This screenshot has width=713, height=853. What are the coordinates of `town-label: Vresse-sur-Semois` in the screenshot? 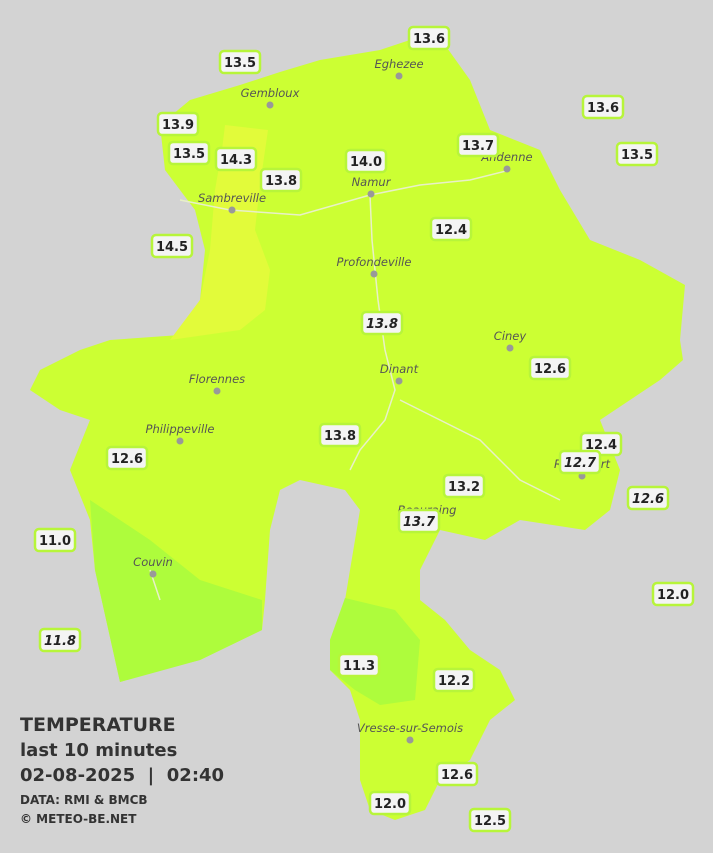 It's located at (410, 728).